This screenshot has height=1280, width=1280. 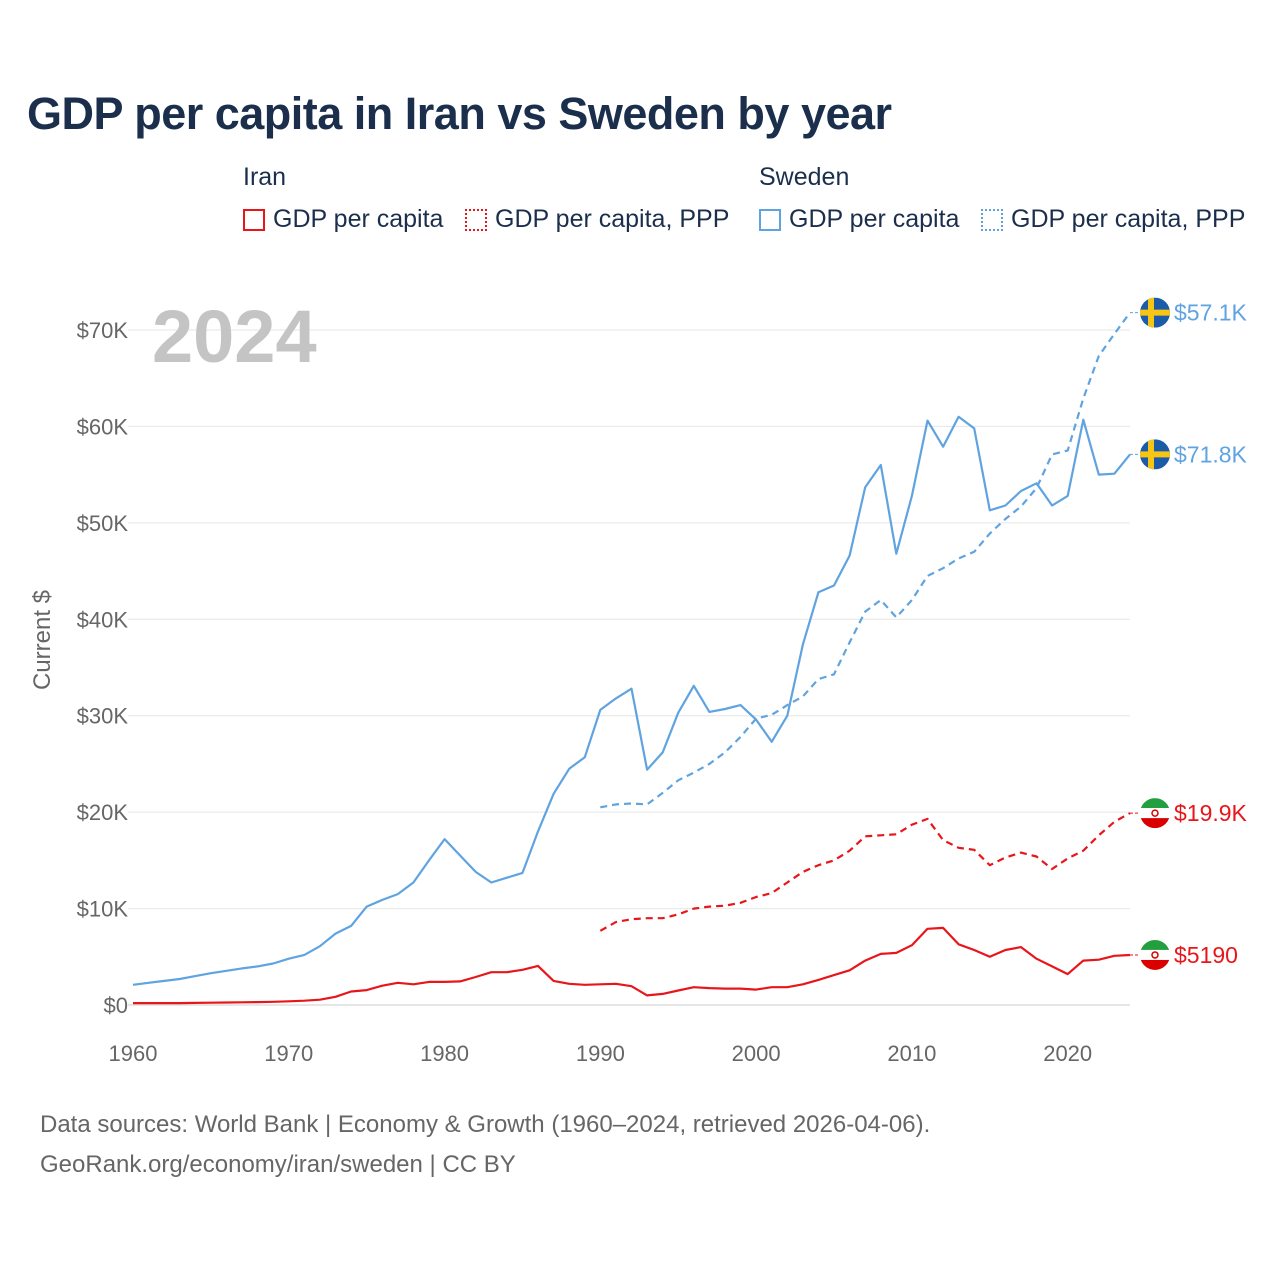 What do you see at coordinates (992, 219) in the screenshot?
I see `legend-swatch-sweden-gdp-ppp` at bounding box center [992, 219].